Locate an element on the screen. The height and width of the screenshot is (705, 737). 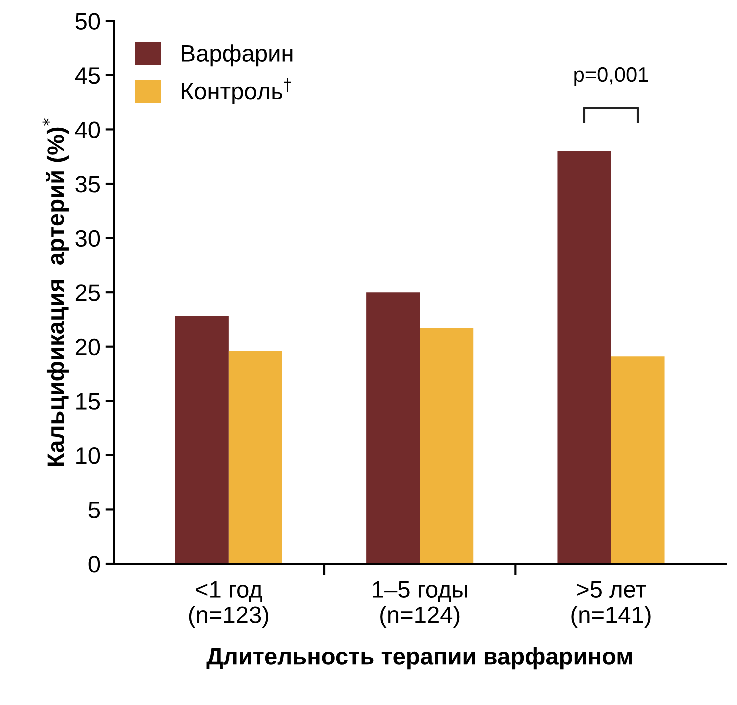
x-tick-label: 1–5 годы (n=124) is located at coordinates (420, 605).